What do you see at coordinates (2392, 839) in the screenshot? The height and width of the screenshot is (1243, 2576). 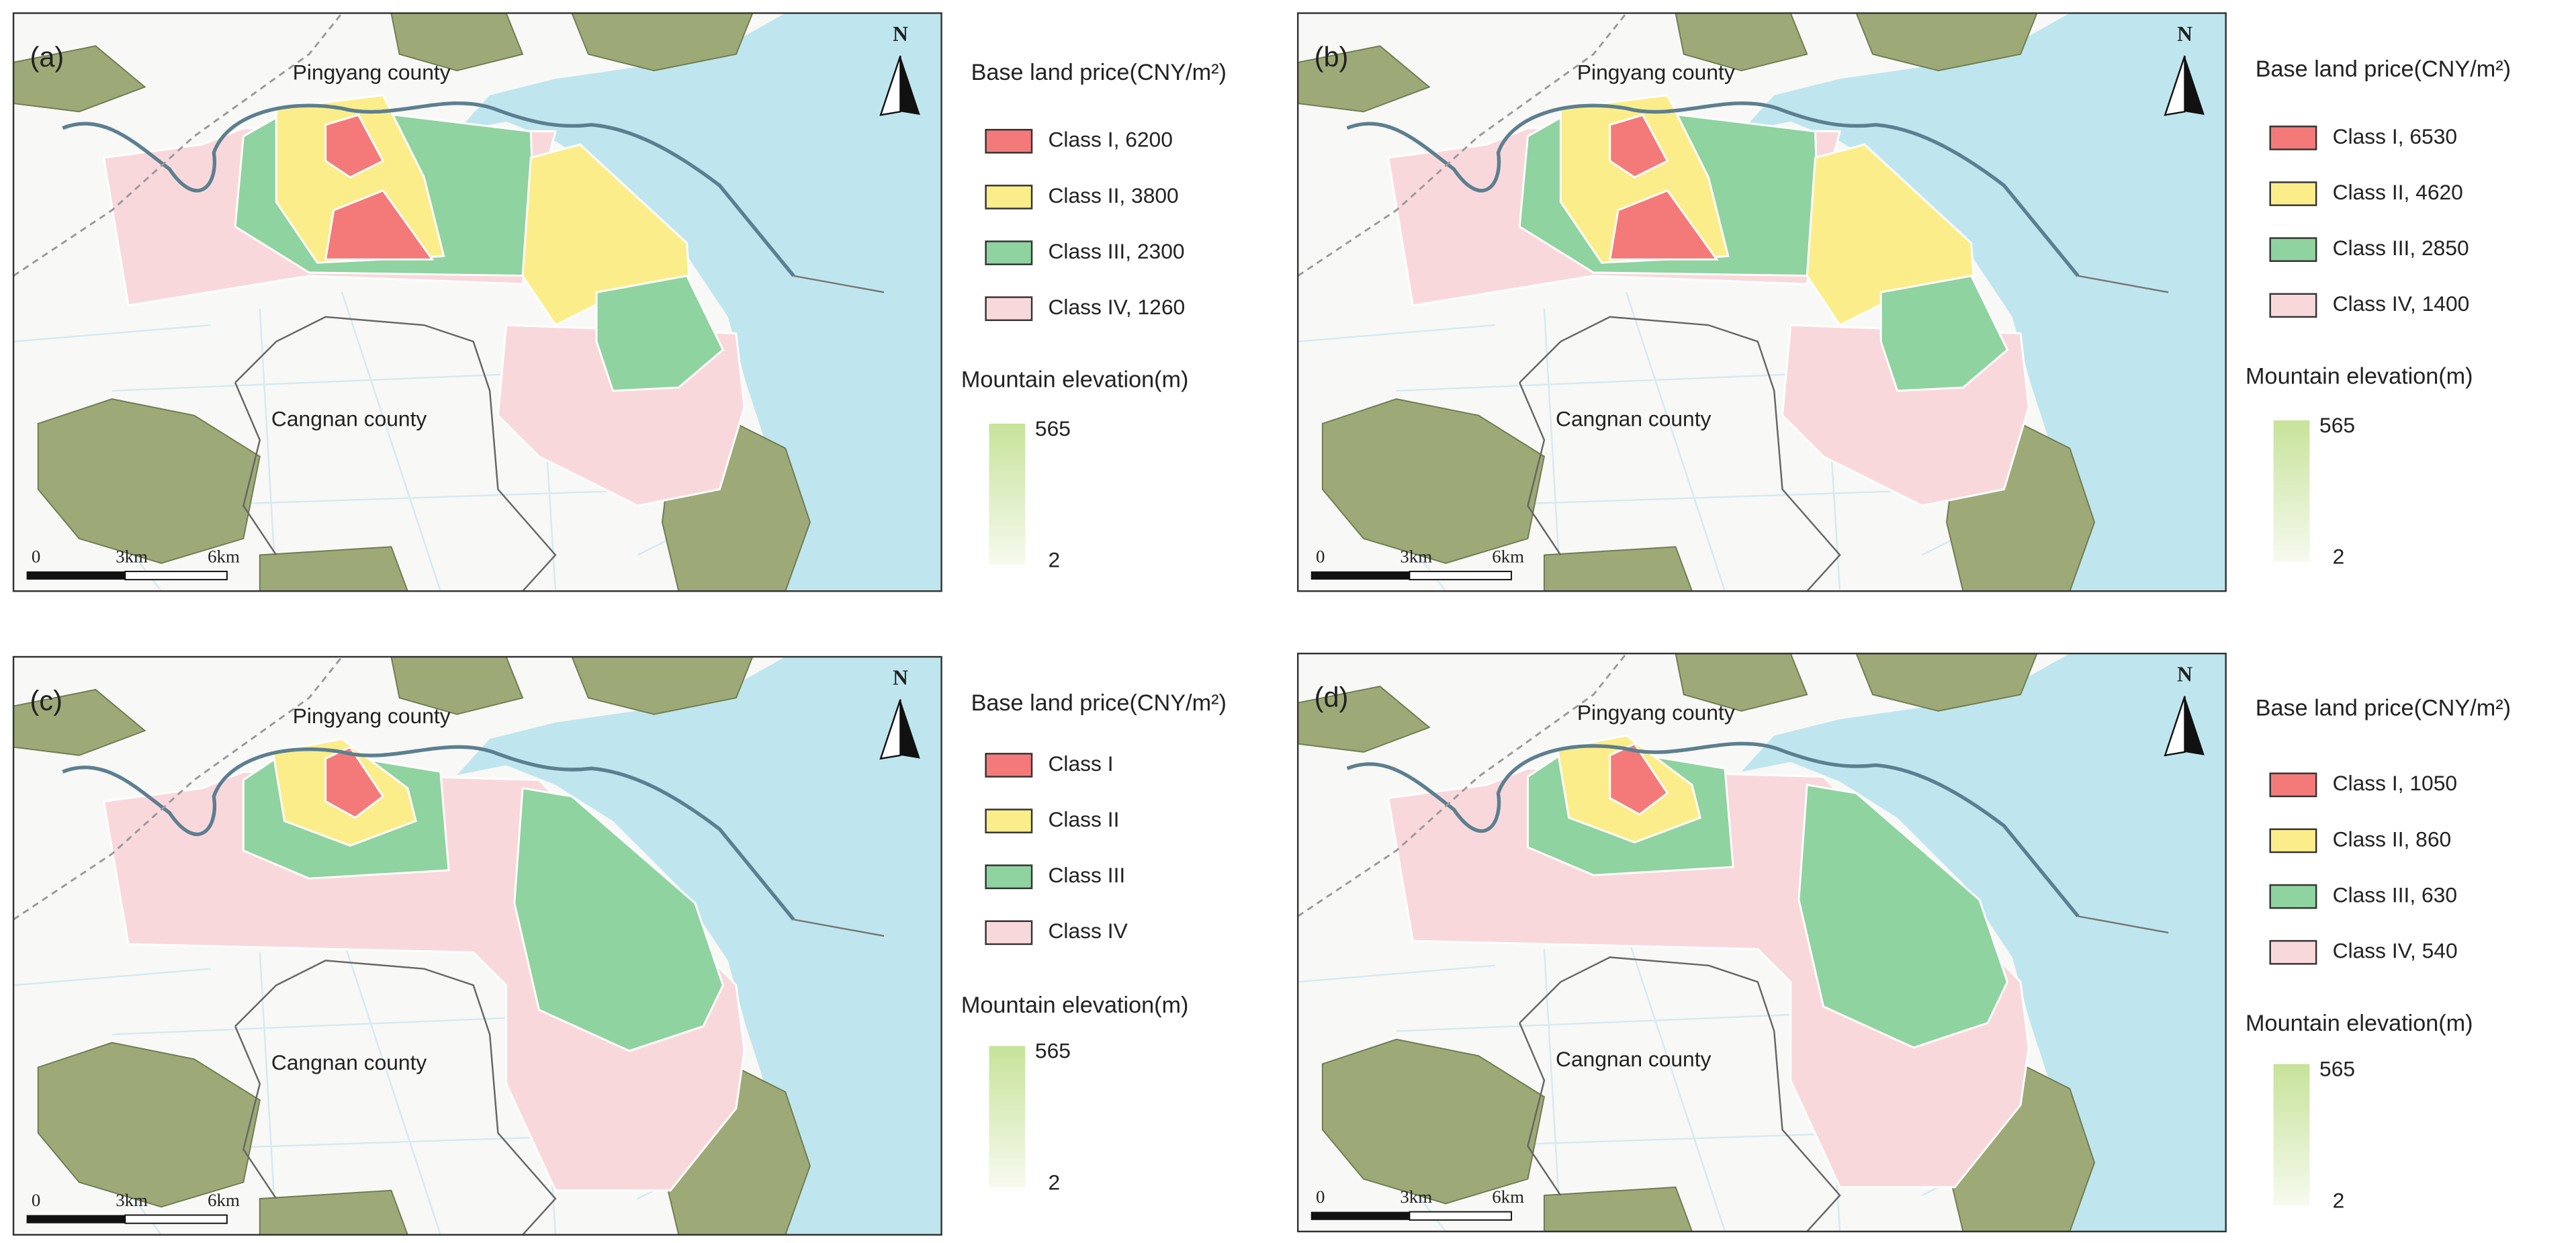 I see `legend-label: Class II, 860` at bounding box center [2392, 839].